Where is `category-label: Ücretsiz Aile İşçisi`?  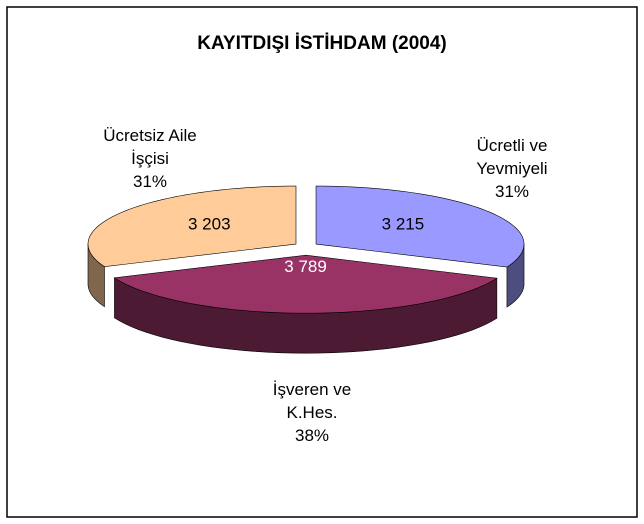
category-label: Ücretsiz Aile İşçisi is located at coordinates (150, 147).